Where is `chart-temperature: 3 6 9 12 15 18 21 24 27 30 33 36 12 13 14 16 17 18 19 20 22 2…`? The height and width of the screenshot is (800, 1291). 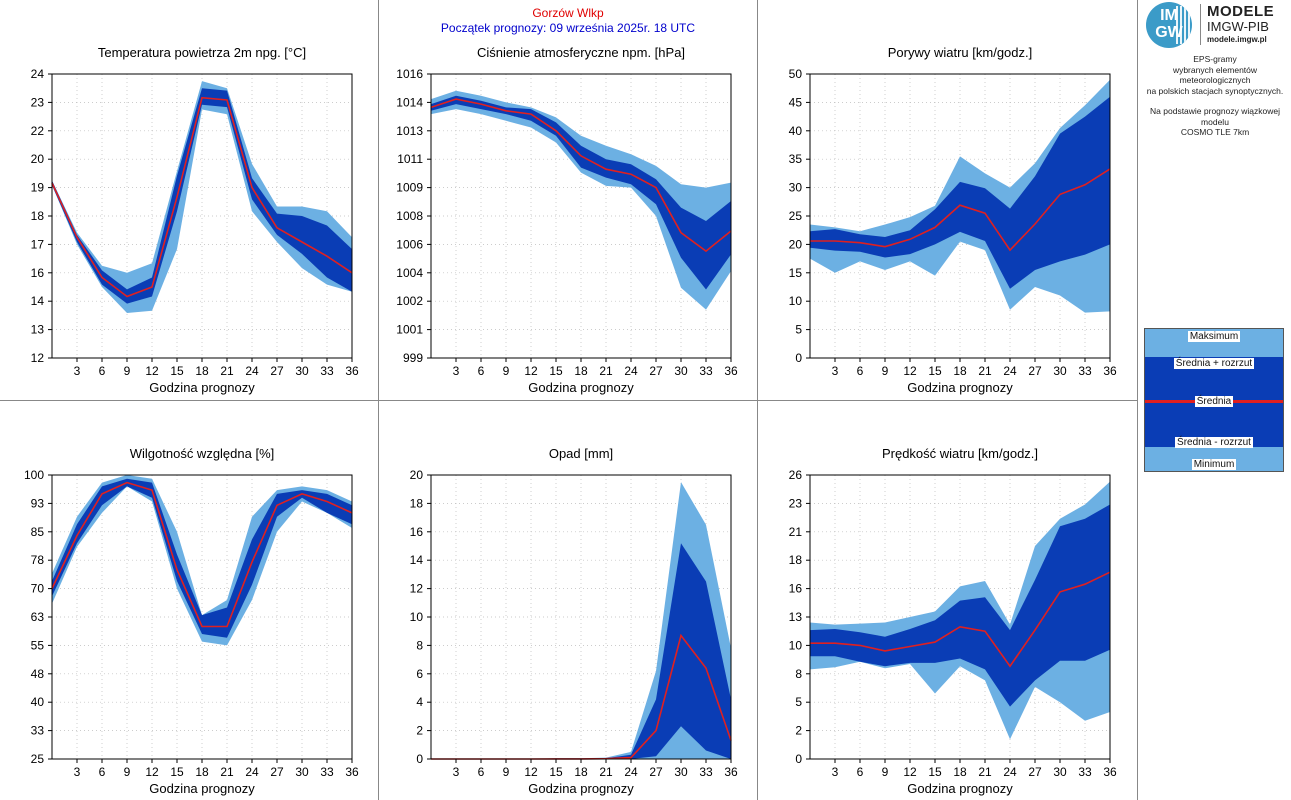 chart-temperature: 3 6 9 12 15 18 21 24 27 30 33 36 12 13 14 16 17 18 19 20 22 2… is located at coordinates (189, 199).